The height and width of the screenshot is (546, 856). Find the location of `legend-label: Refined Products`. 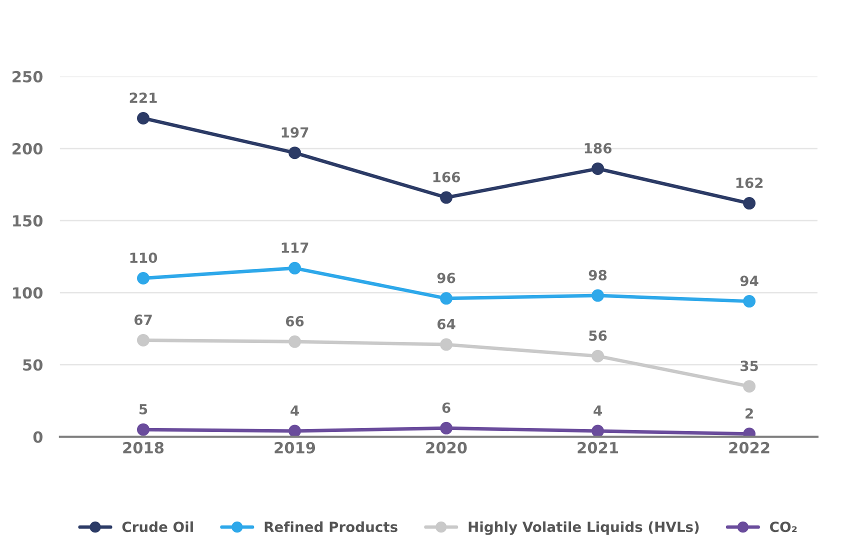

legend-label: Refined Products is located at coordinates (331, 526).